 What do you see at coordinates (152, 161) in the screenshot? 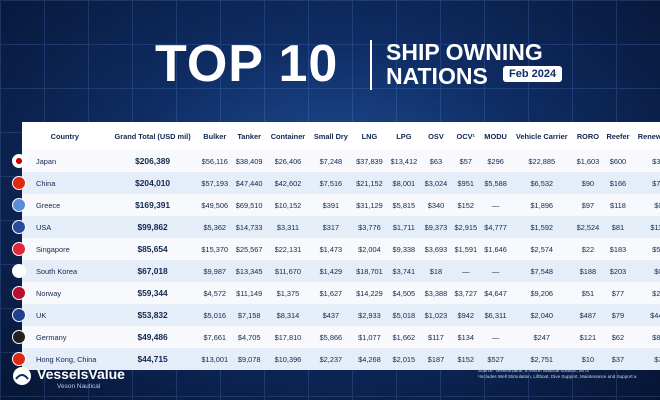
I see `value-cell: $206,389` at bounding box center [152, 161].